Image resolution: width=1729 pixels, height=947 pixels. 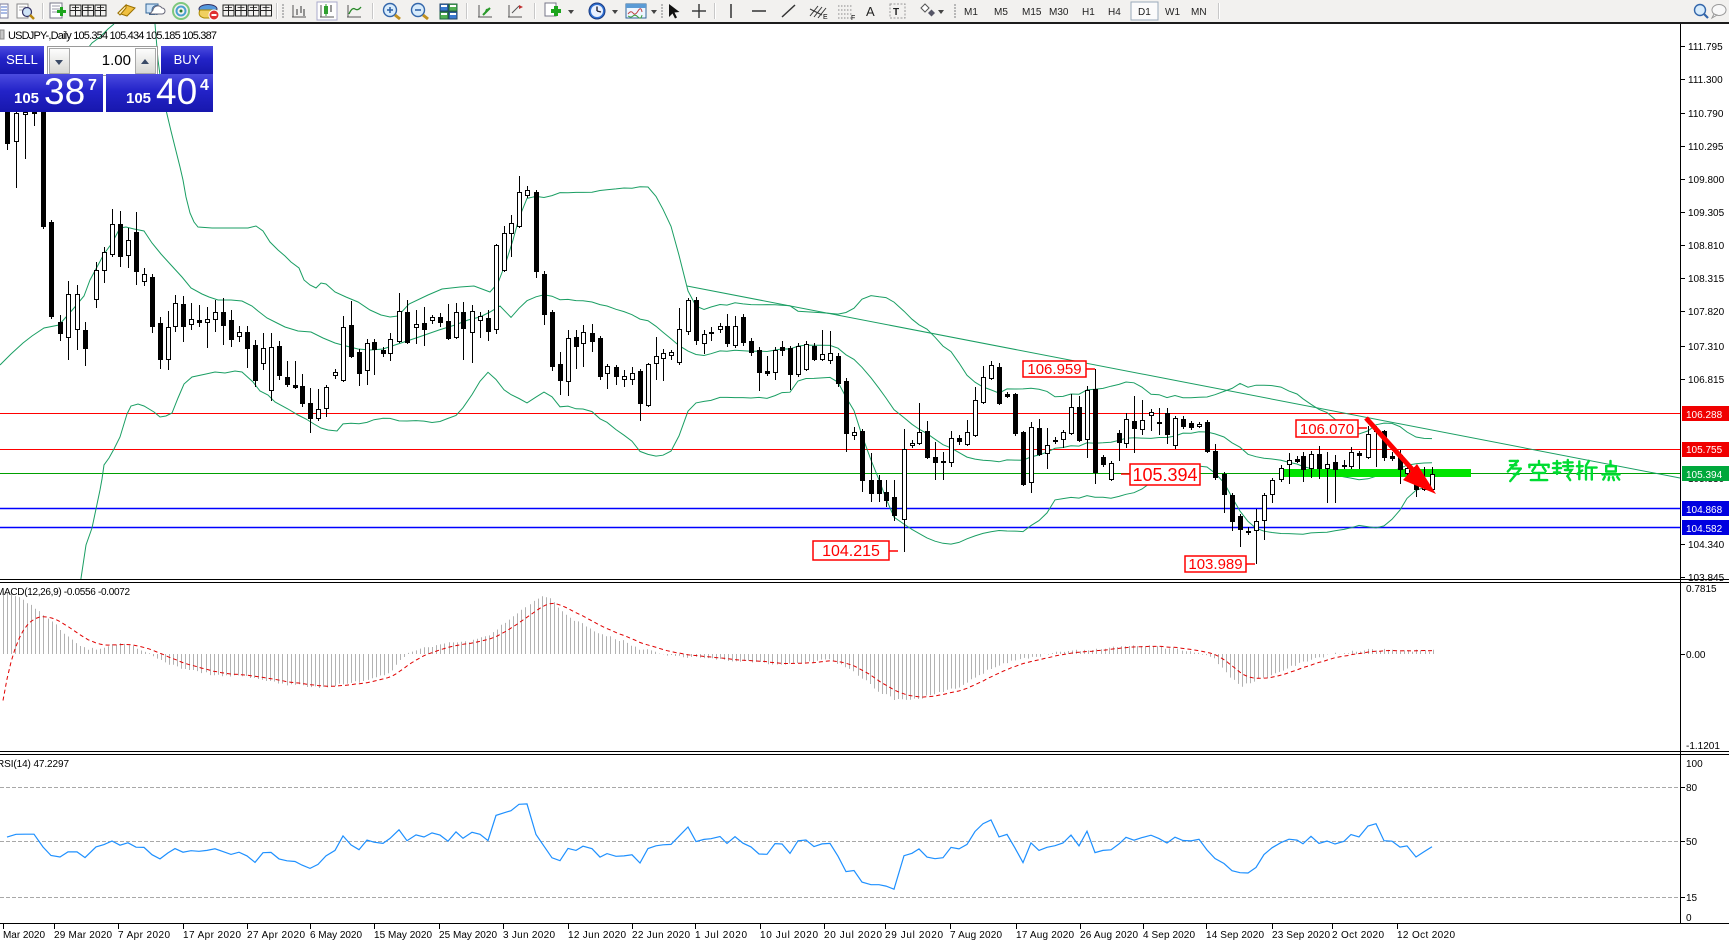 What do you see at coordinates (336, 935) in the screenshot?
I see `svg-text: 6 May 2020` at bounding box center [336, 935].